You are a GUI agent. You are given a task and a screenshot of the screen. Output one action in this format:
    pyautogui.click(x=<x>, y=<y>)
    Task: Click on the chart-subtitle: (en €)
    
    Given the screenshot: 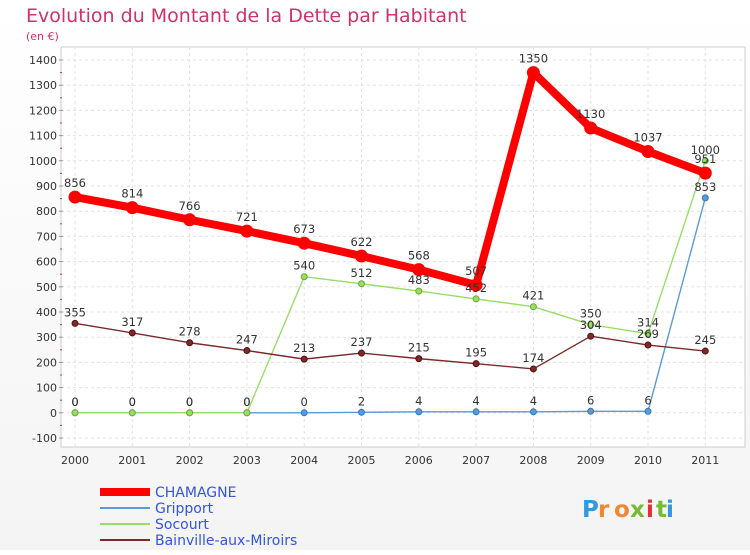 What is the action you would take?
    pyautogui.click(x=42, y=36)
    